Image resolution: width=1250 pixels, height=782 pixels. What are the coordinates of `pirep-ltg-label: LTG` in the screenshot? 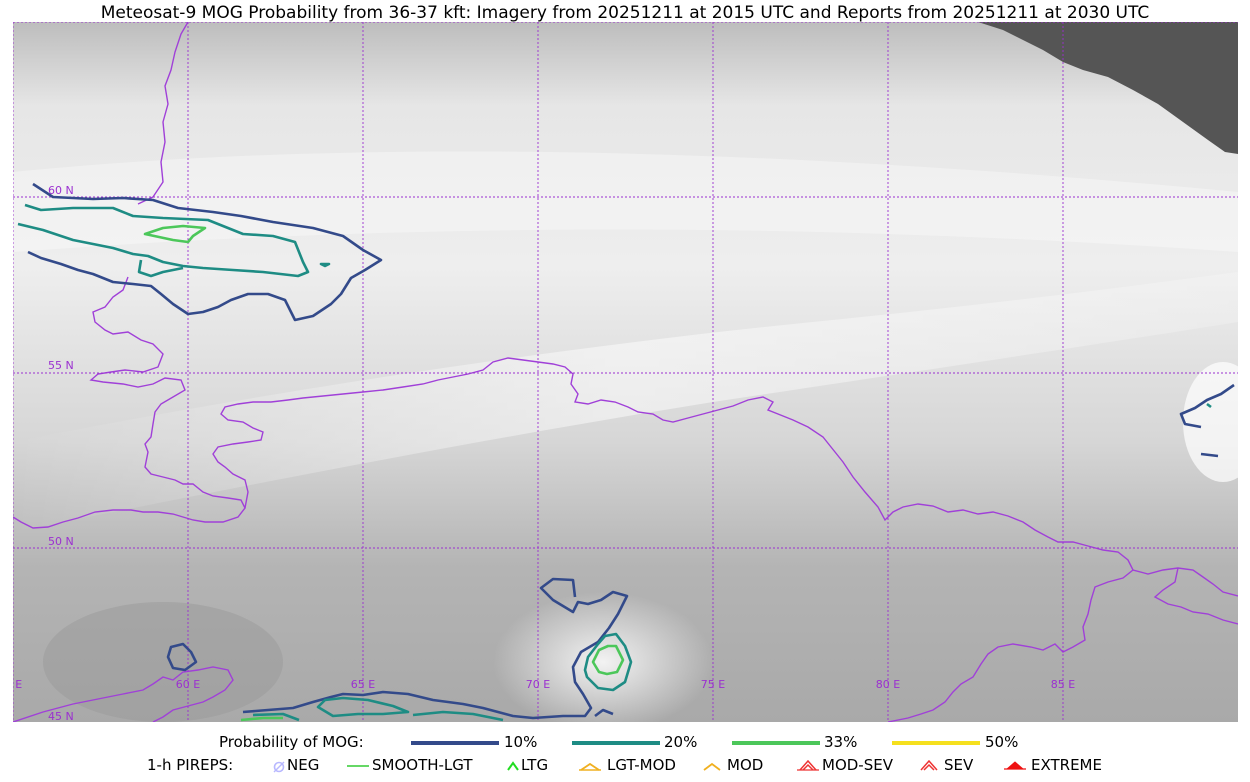 It's located at (535, 765).